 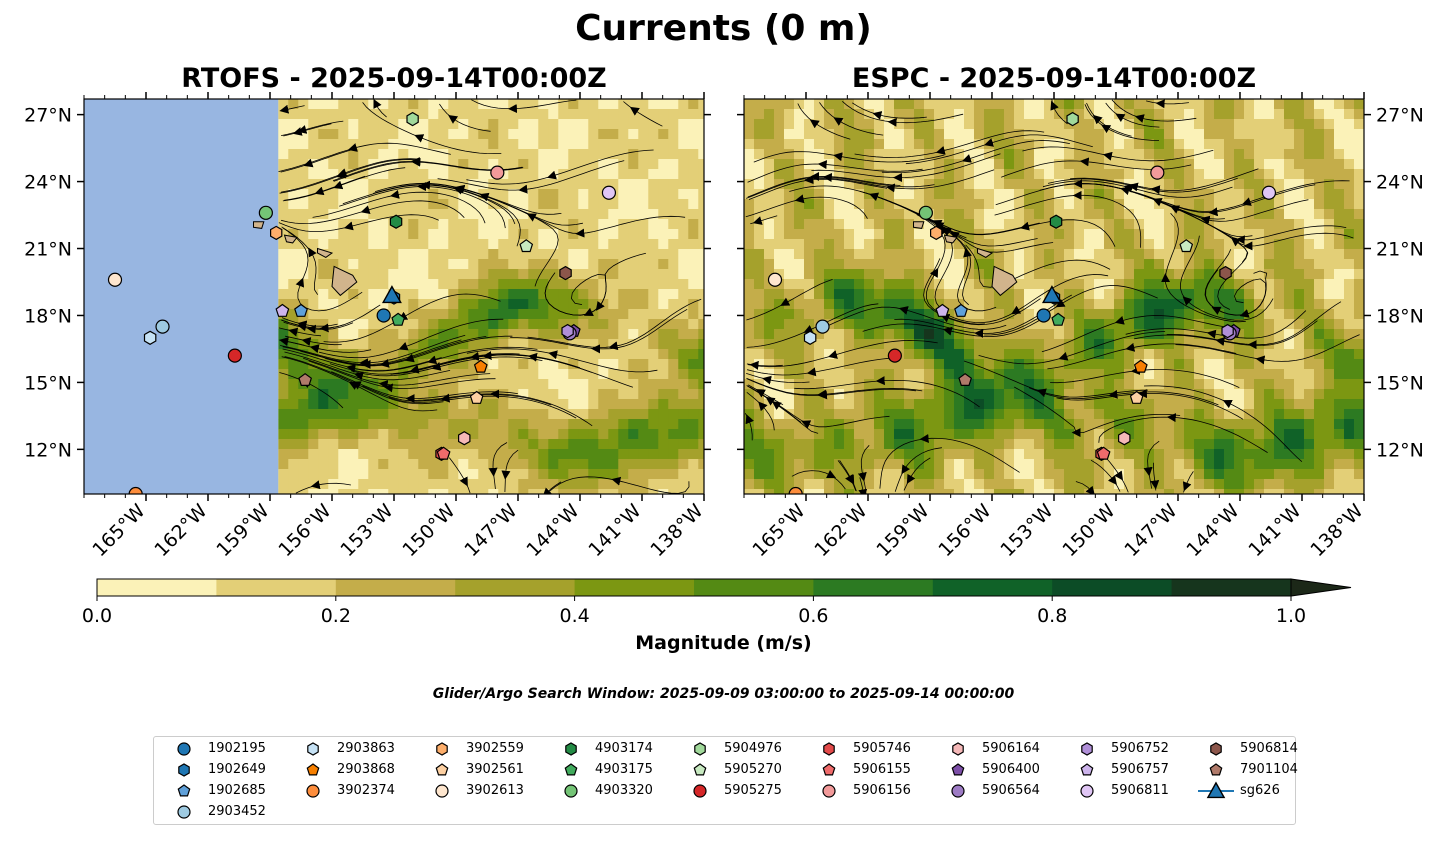 What do you see at coordinates (753, 748) in the screenshot?
I see `legend-label: 5904976` at bounding box center [753, 748].